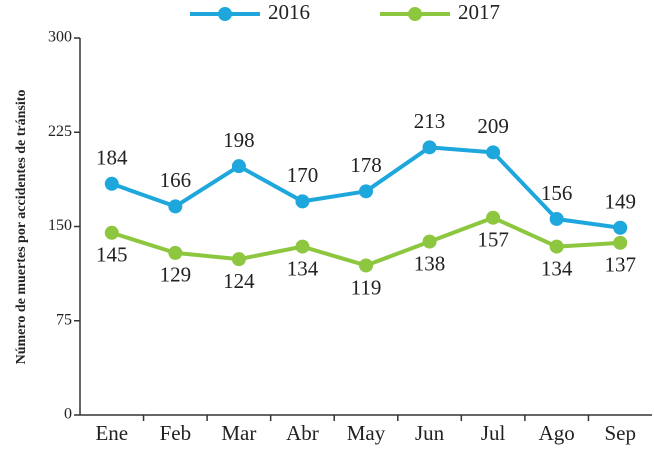 This screenshot has height=451, width=654. I want to click on data-label: 137, so click(620, 265).